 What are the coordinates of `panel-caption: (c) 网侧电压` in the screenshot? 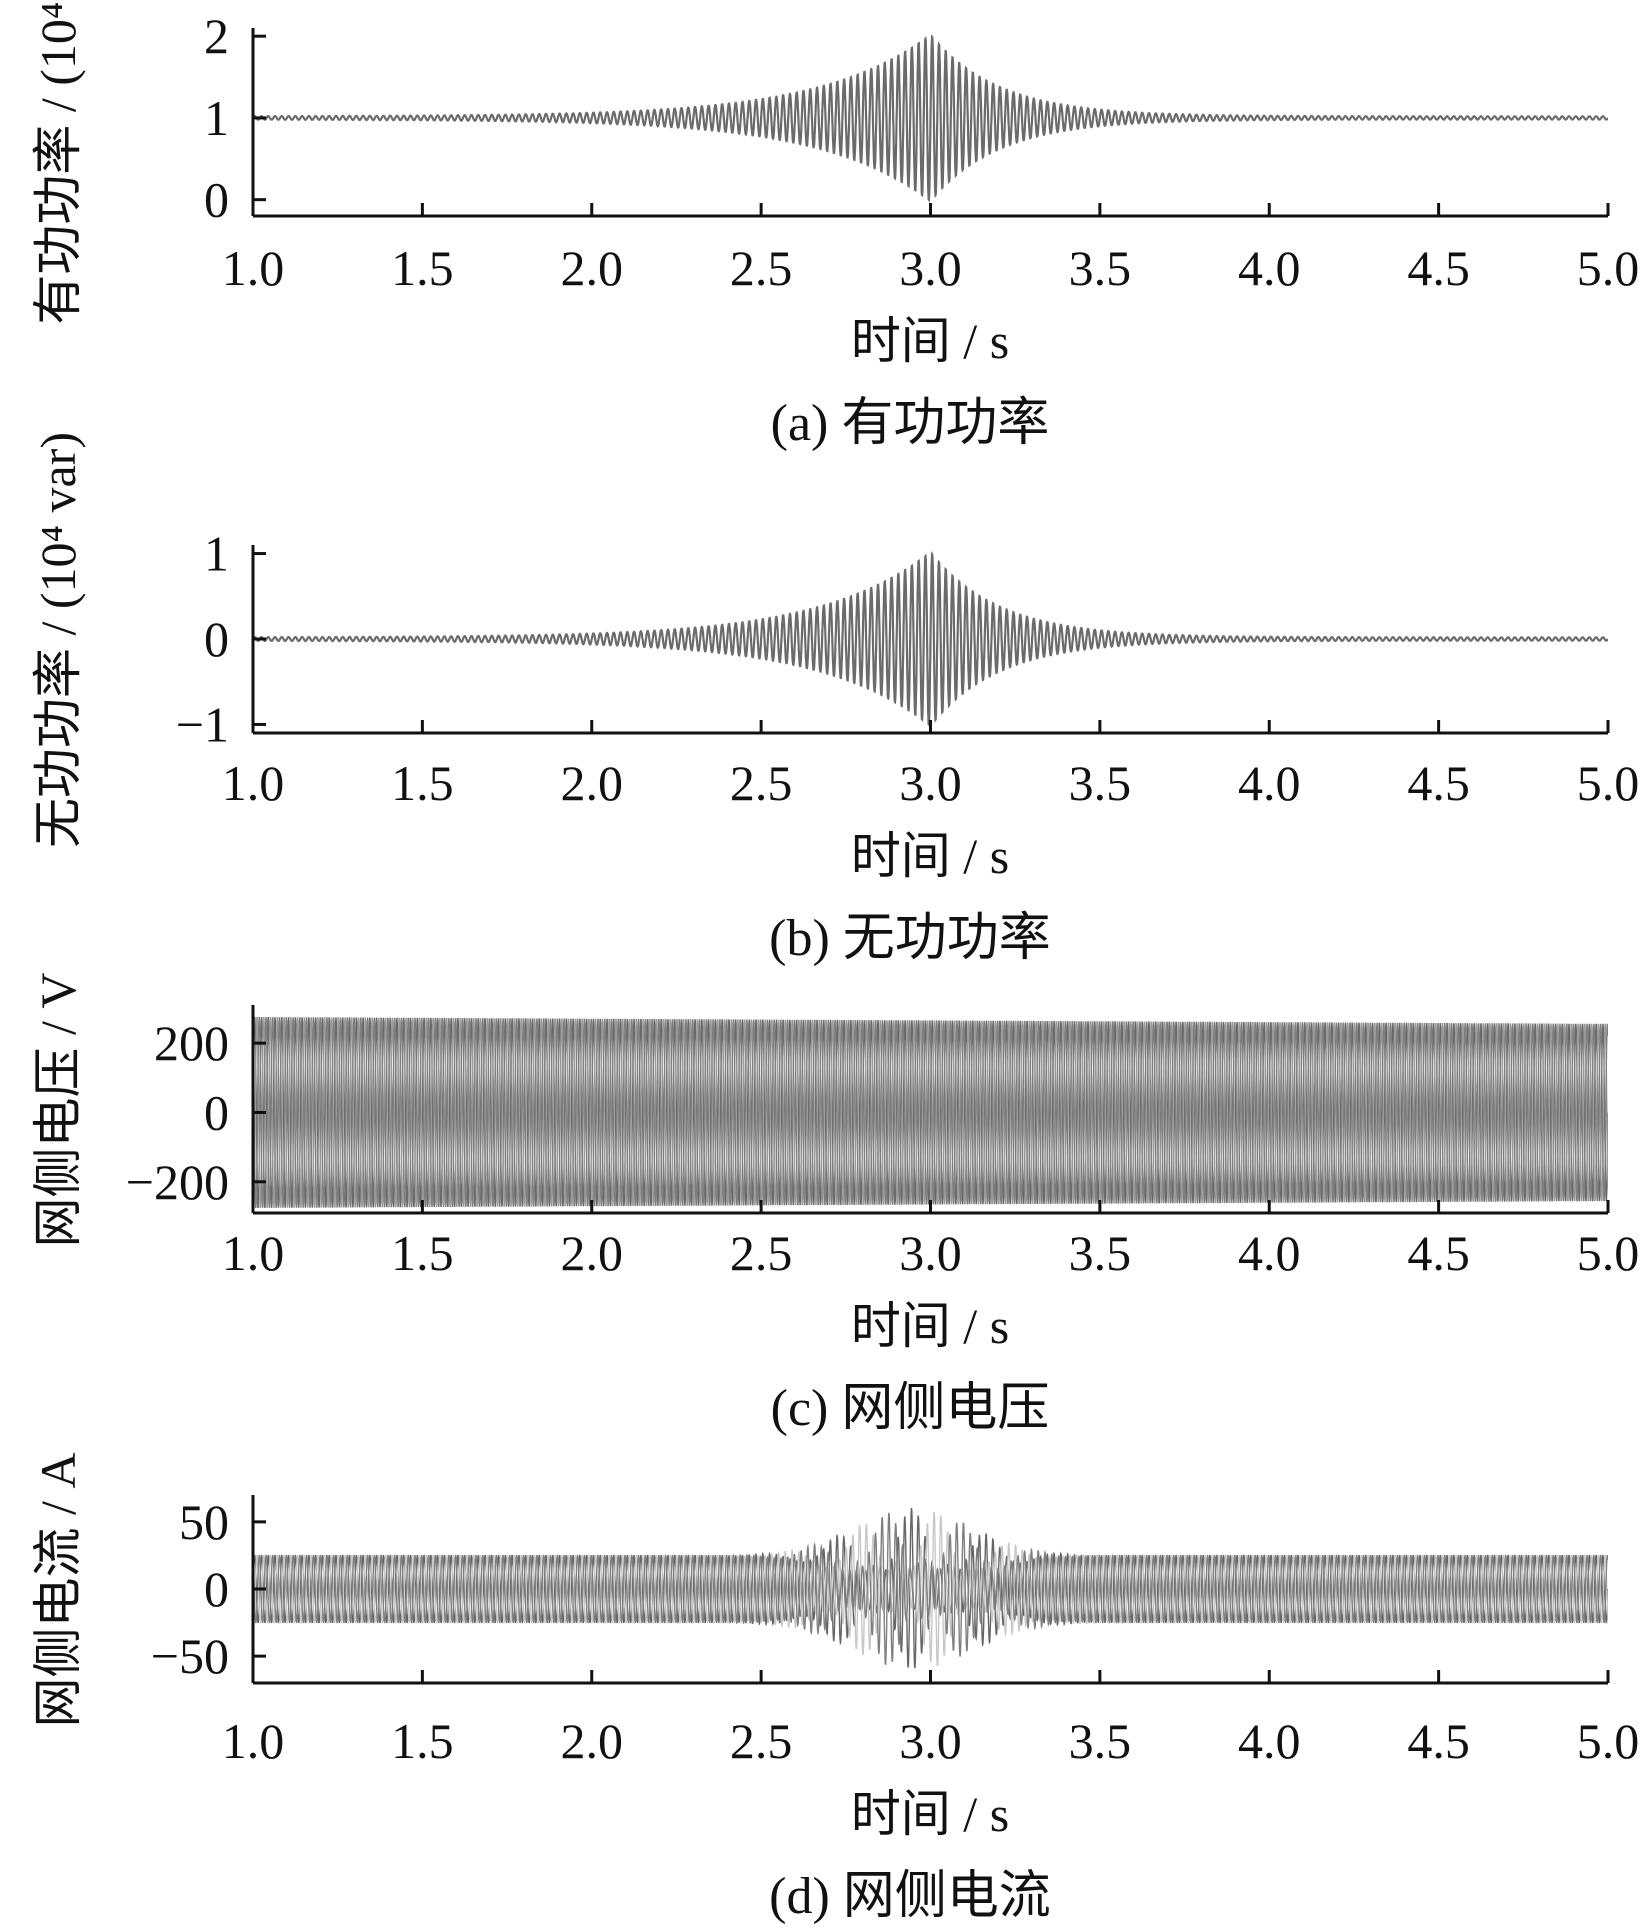 It's located at (910, 1408).